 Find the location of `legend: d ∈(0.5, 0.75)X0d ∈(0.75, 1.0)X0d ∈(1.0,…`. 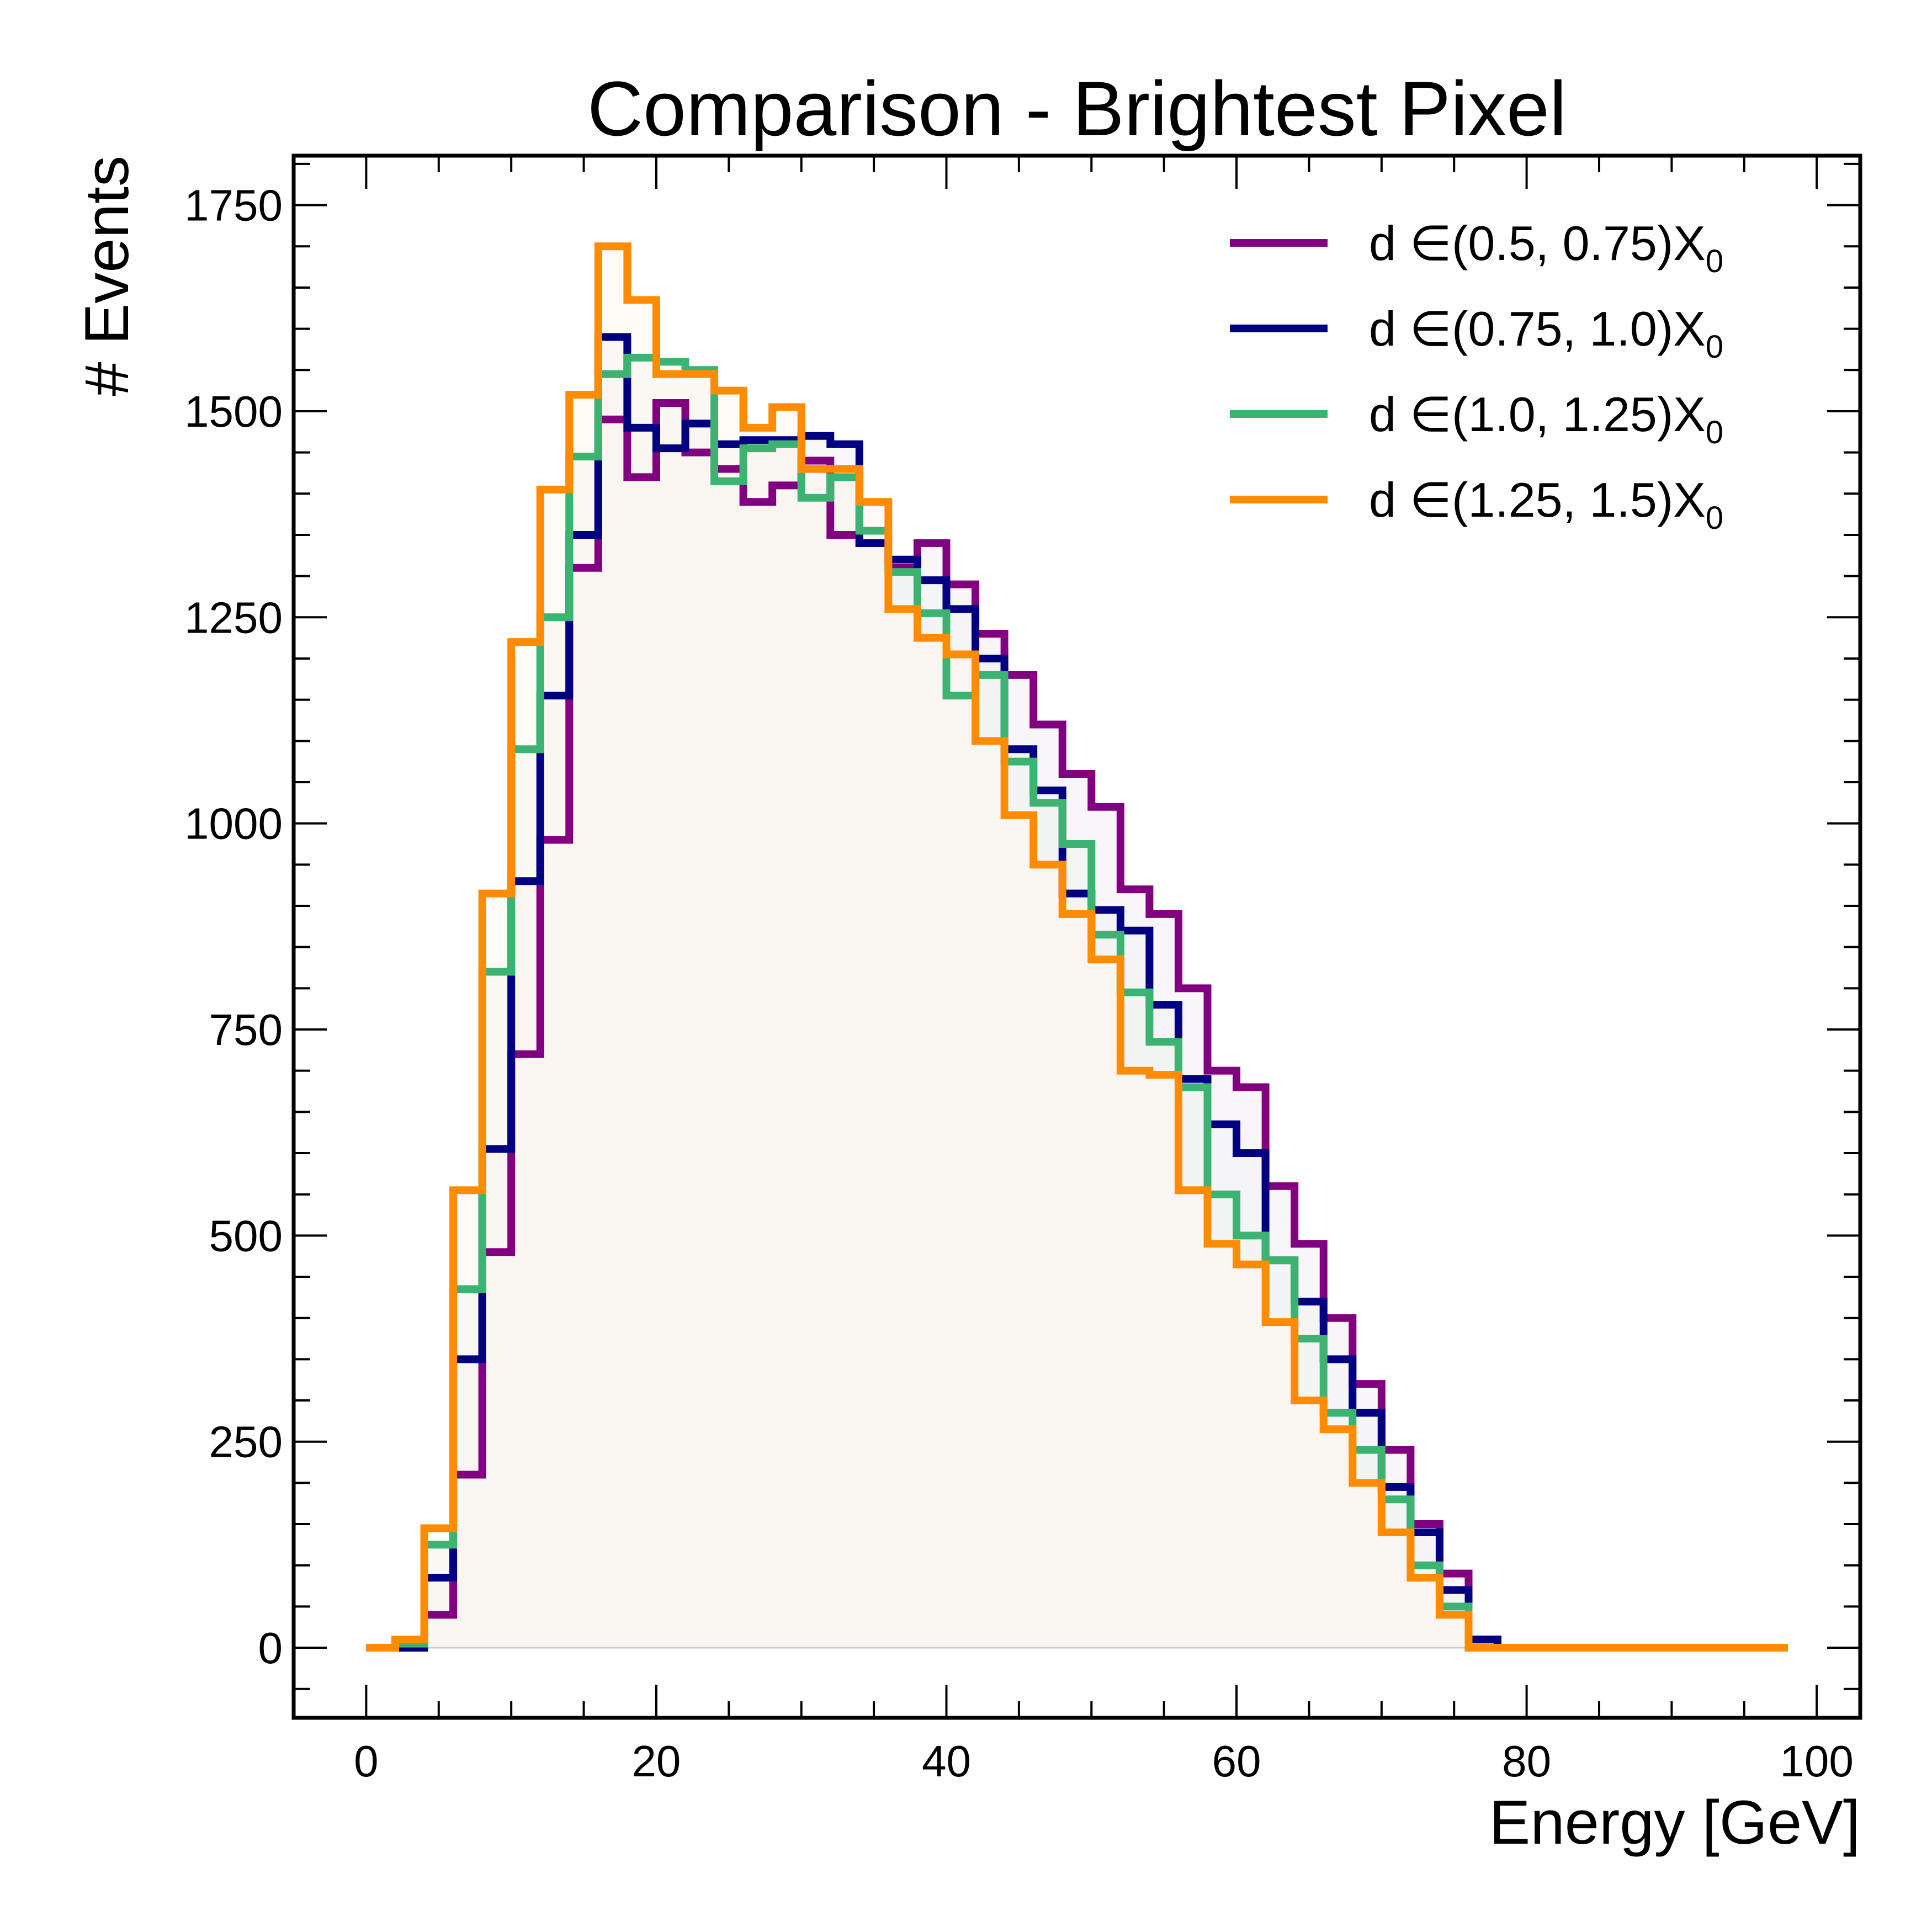

legend: d ∈(0.5, 0.75)X0d ∈(0.75, 1.0)X0d ∈(1.0,… is located at coordinates (1476, 376).